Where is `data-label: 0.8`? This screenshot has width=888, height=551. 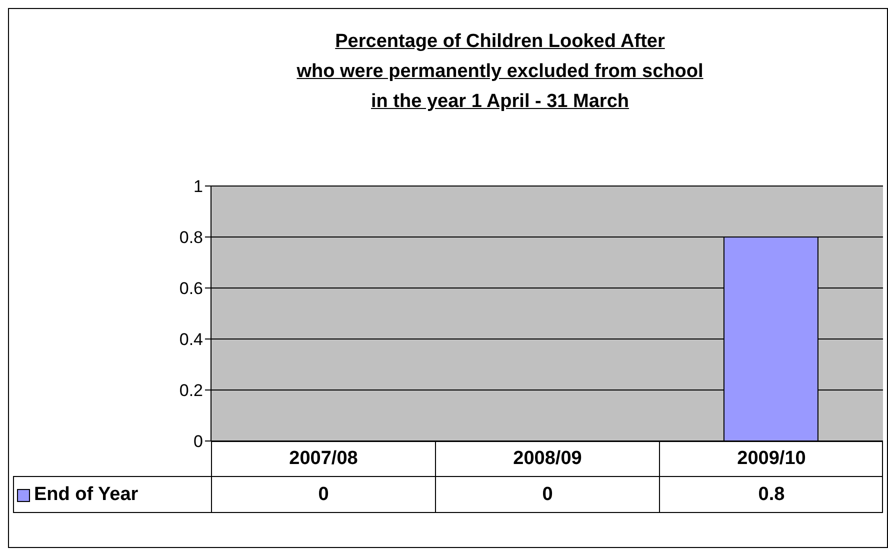
data-label: 0.8 is located at coordinates (771, 495).